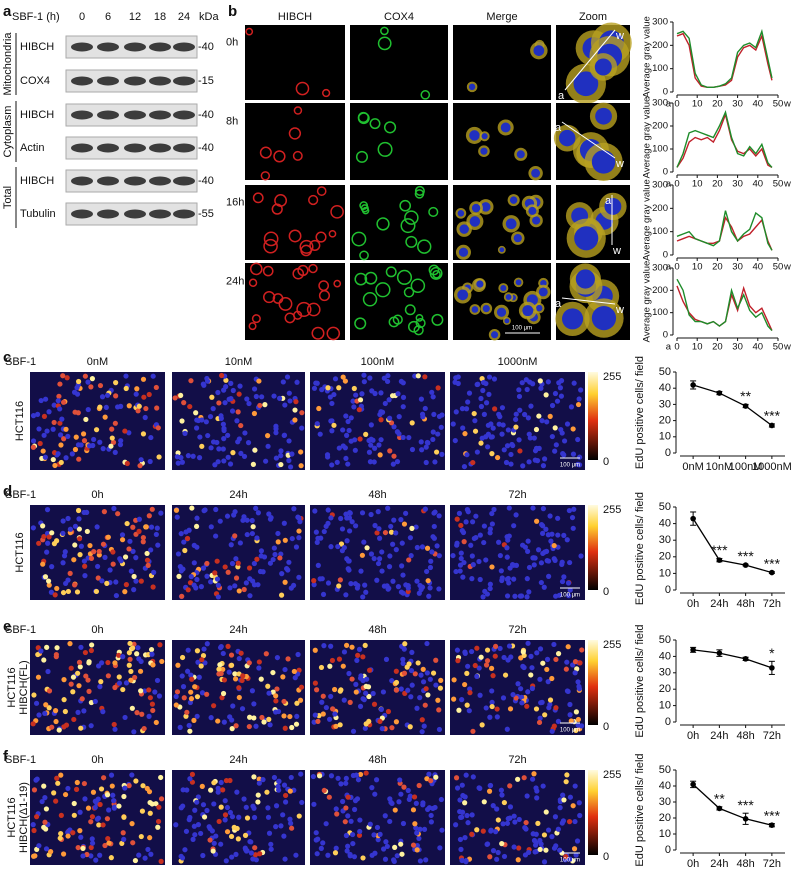  Describe the element at coordinates (640, 548) in the screenshot. I see `y-axis-label: EdU positive cells/ field` at that location.